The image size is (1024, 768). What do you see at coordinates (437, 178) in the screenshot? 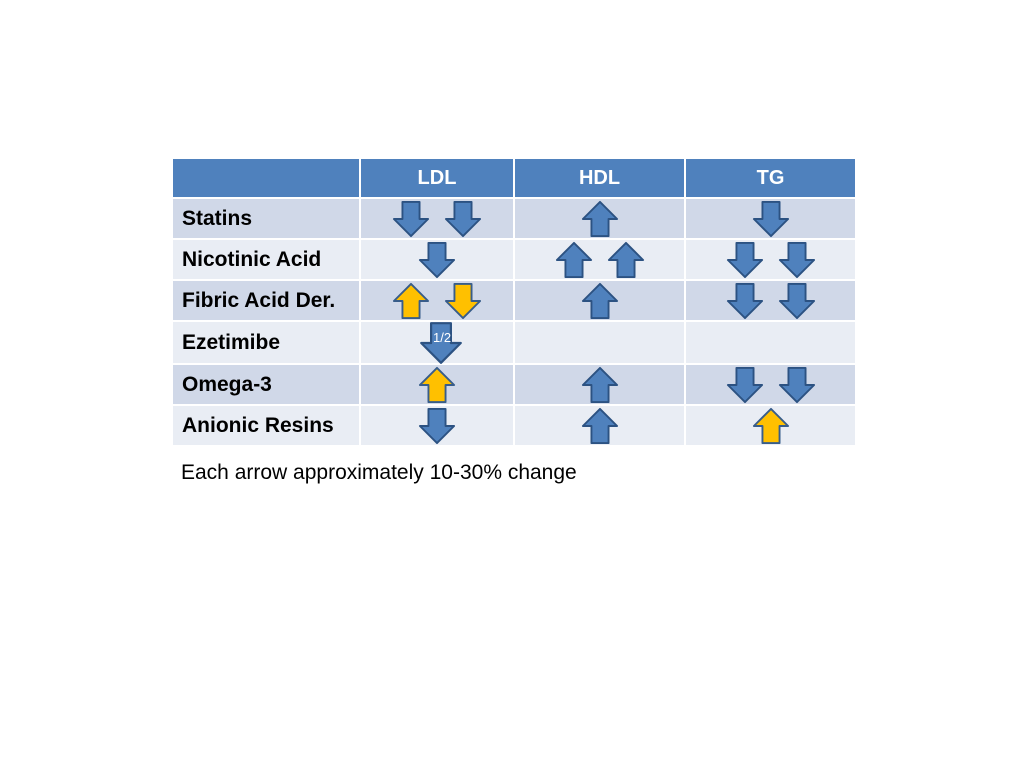
I see `header-cell-ldl: LDL` at bounding box center [437, 178].